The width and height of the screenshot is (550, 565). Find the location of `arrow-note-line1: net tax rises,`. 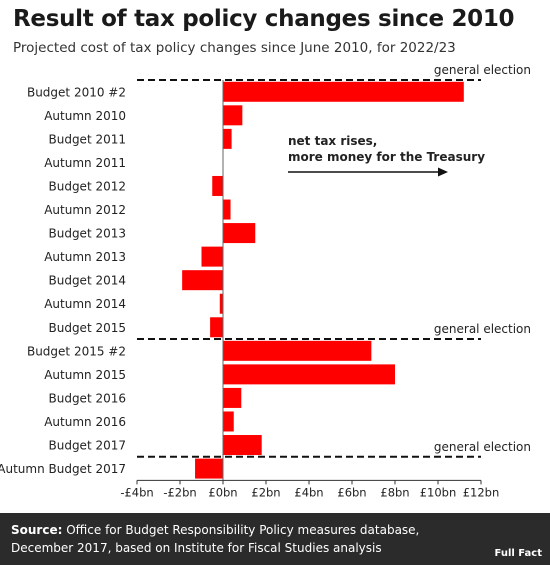

arrow-note-line1: net tax rises, is located at coordinates (332, 141).